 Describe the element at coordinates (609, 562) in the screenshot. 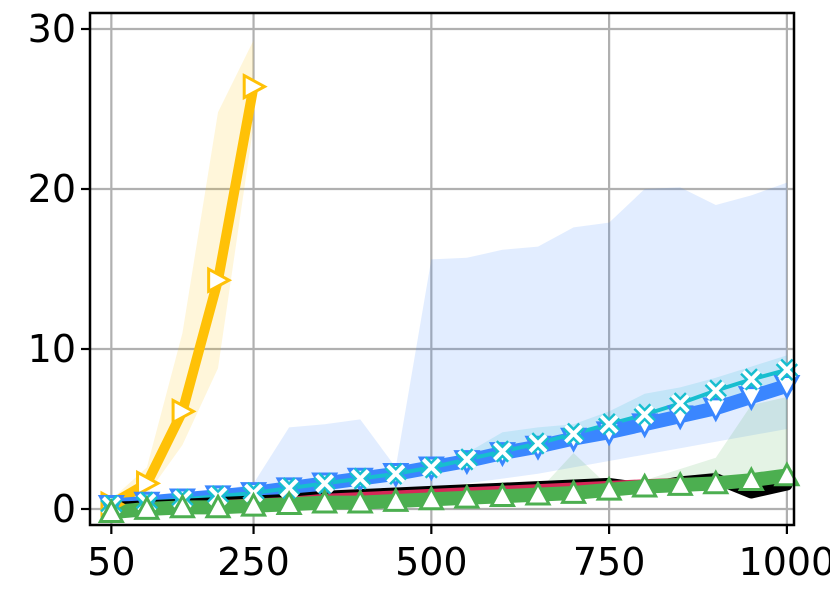

I see `x-tick-label: 750` at that location.